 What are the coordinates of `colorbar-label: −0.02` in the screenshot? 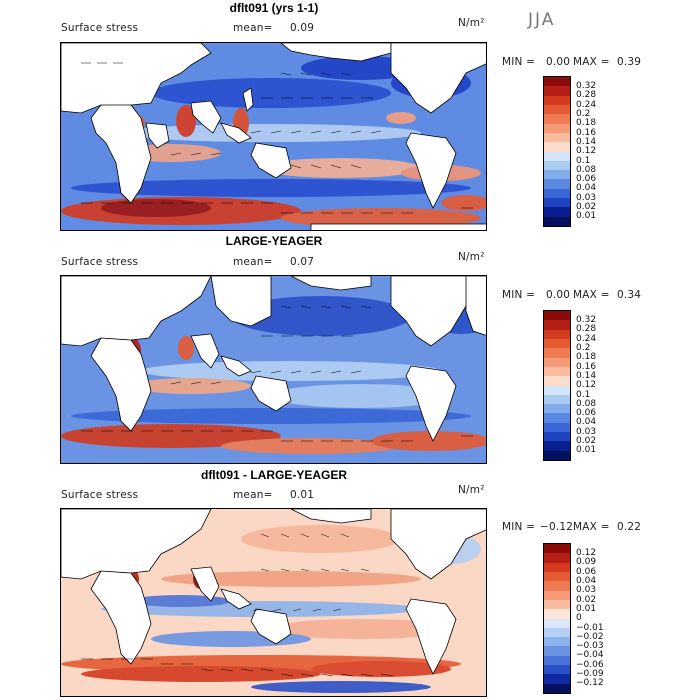 It's located at (590, 636).